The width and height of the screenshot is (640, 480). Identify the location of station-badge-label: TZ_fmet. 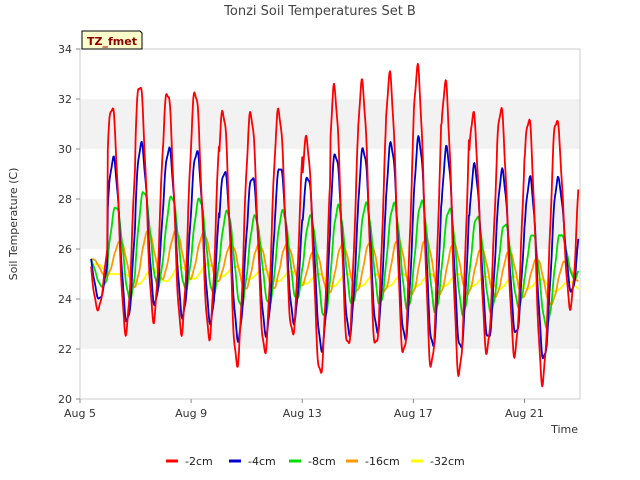
(112, 41).